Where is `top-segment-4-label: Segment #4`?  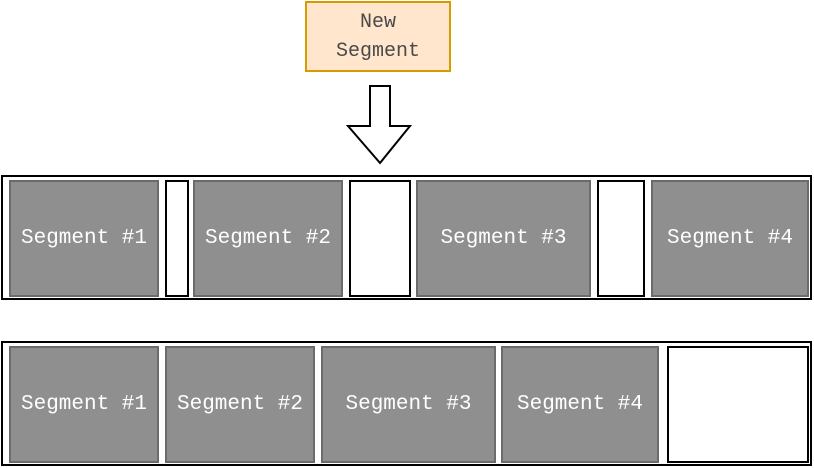
top-segment-4-label: Segment #4 is located at coordinates (730, 238).